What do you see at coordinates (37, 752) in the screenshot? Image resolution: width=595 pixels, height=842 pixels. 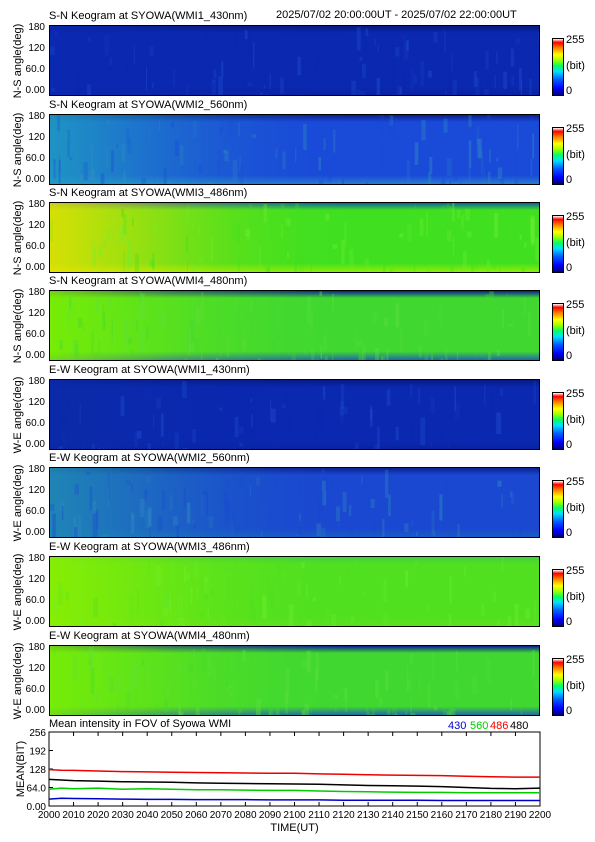 I see `y-tick-label: 192` at bounding box center [37, 752].